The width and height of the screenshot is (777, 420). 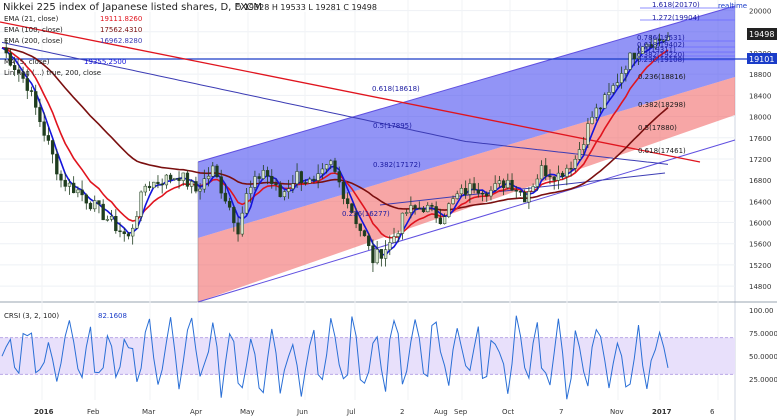 I want to click on svg-text: 82.1608, so click(x=112, y=316).